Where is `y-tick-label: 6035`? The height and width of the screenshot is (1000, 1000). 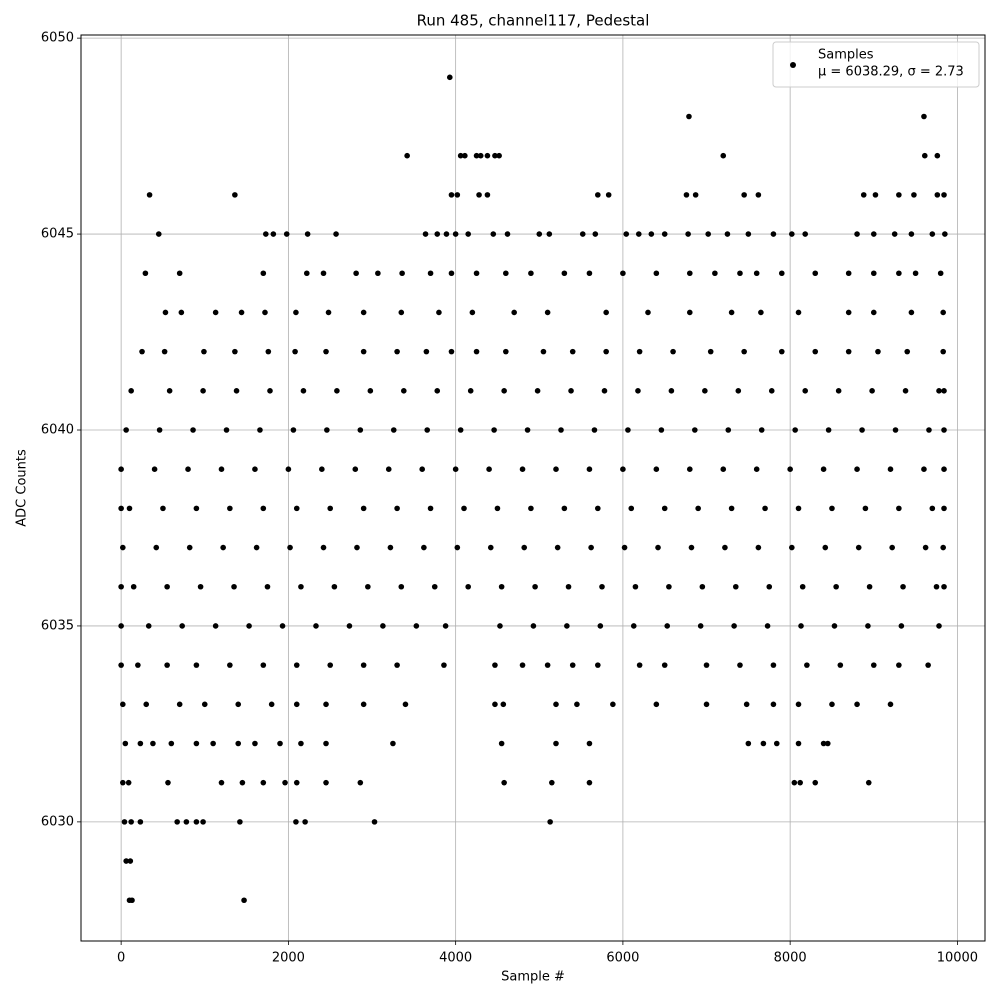 y-tick-label: 6035 is located at coordinates (57, 625).